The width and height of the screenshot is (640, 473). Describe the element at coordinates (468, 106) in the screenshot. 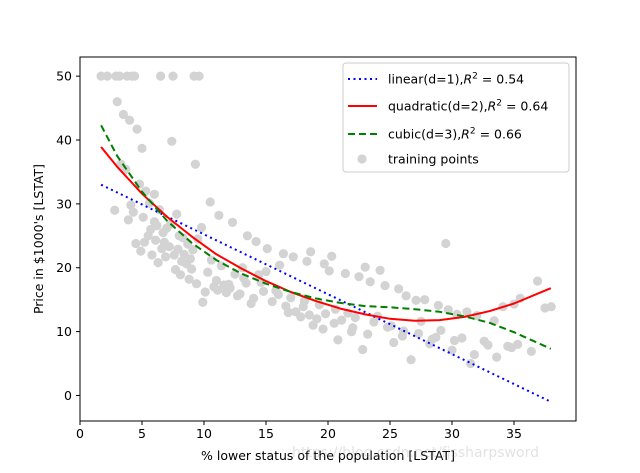

I see `legend-label: quadratic(d=2),R2 = 0.64` at that location.